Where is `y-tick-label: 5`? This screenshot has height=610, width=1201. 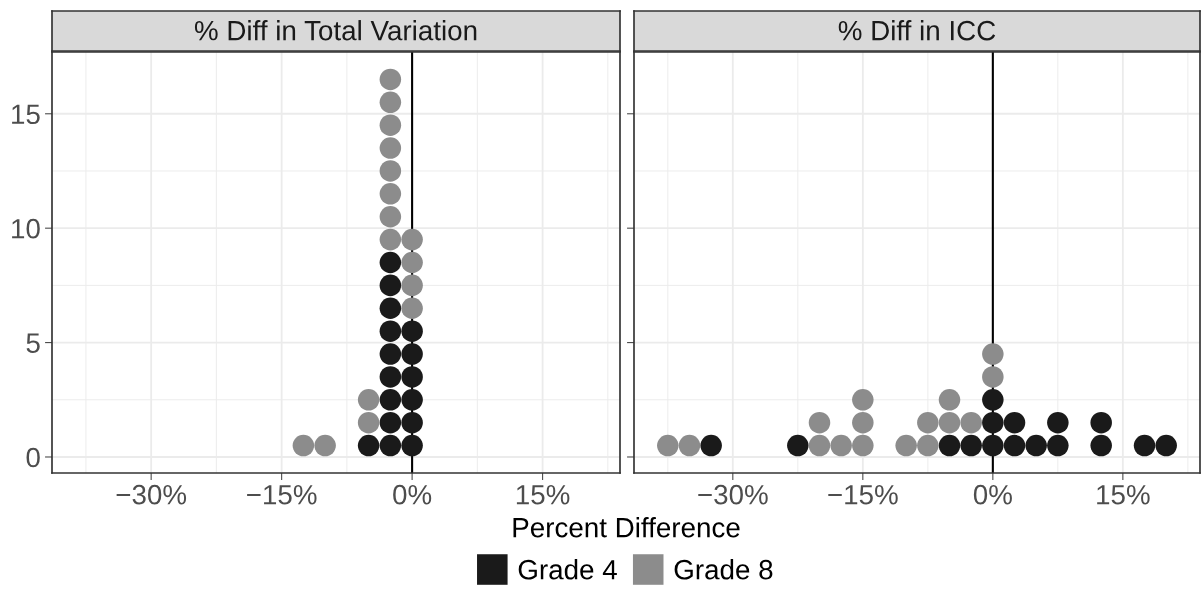 y-tick-label: 5 is located at coordinates (33, 343).